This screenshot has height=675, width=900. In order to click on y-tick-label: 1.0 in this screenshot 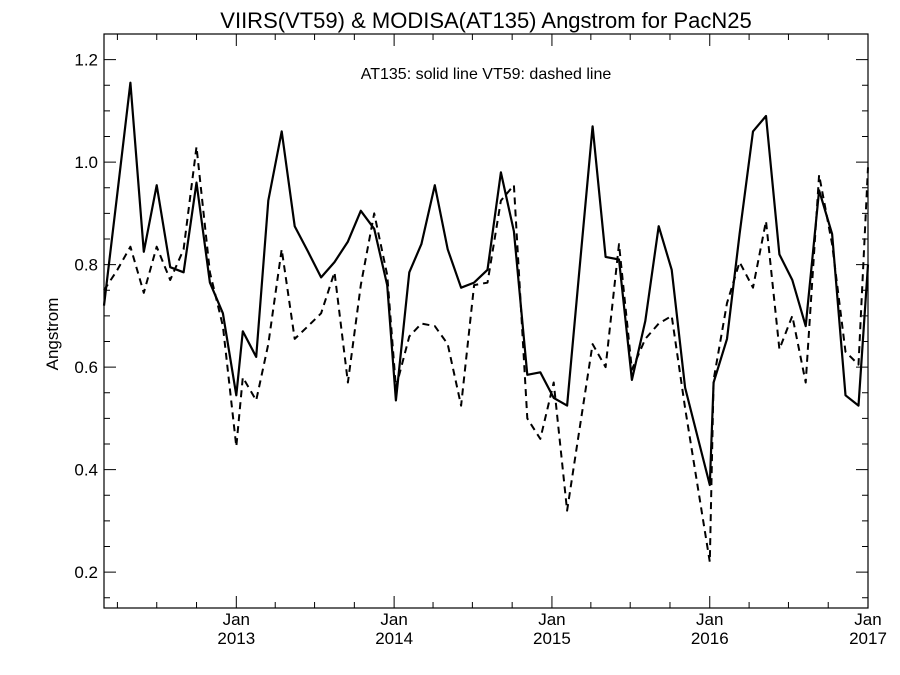, I will do `click(86, 162)`.